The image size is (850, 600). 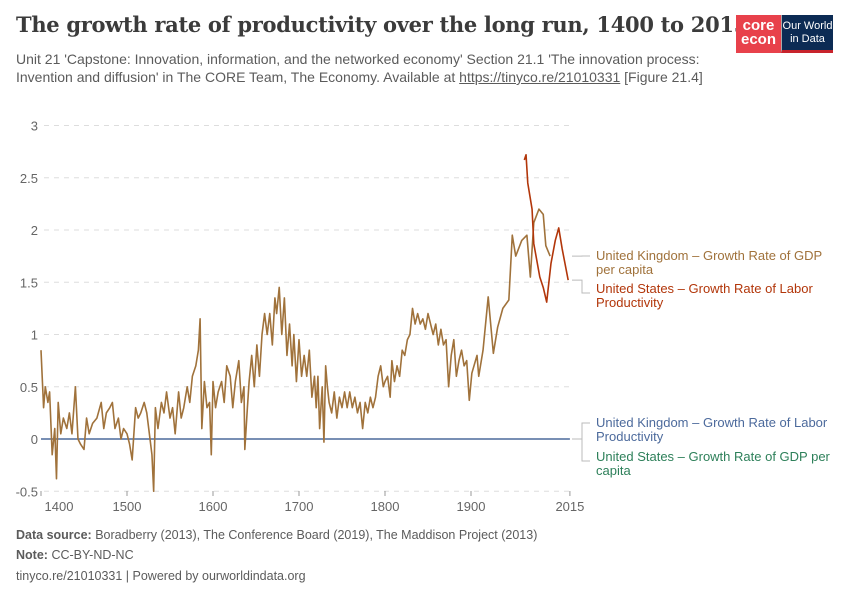 I want to click on logo-text: econ, so click(x=758, y=39).